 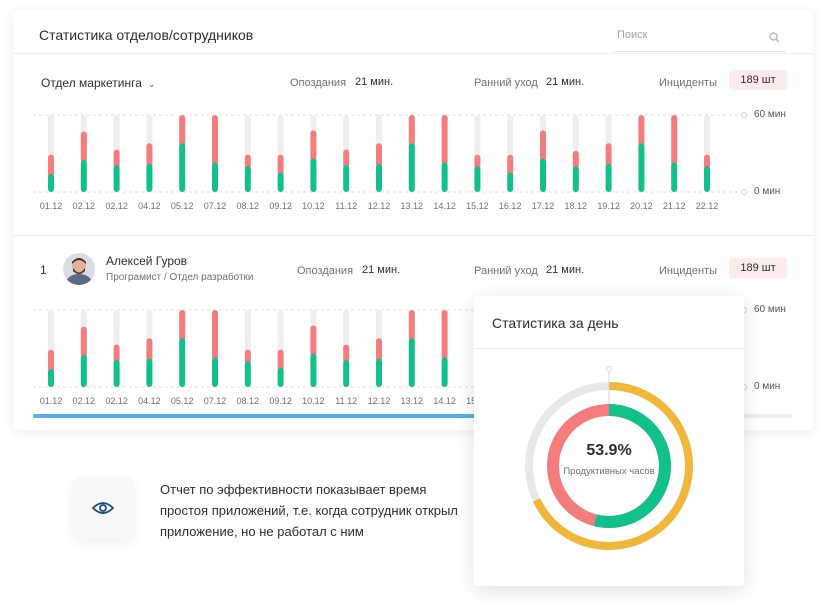 I want to click on y-tick-max: 60 мин, so click(x=770, y=309).